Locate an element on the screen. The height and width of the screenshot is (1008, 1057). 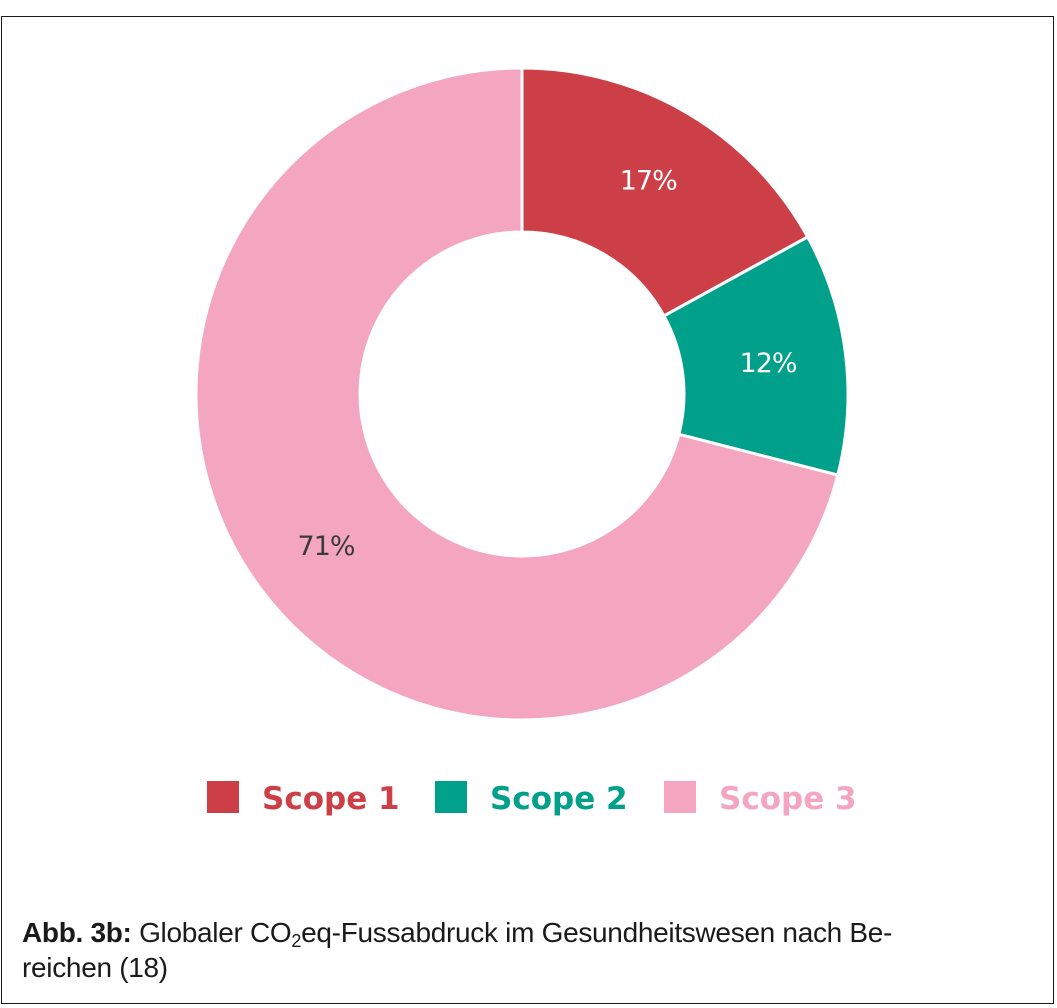
caption-label: Abb. 3b: is located at coordinates (77, 932).